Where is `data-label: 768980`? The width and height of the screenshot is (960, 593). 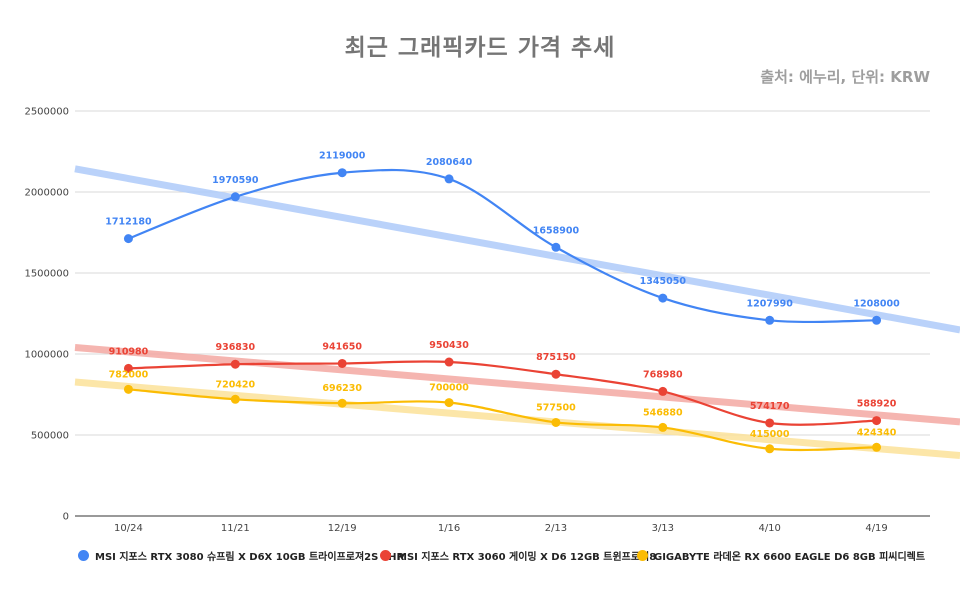 data-label: 768980 is located at coordinates (663, 374).